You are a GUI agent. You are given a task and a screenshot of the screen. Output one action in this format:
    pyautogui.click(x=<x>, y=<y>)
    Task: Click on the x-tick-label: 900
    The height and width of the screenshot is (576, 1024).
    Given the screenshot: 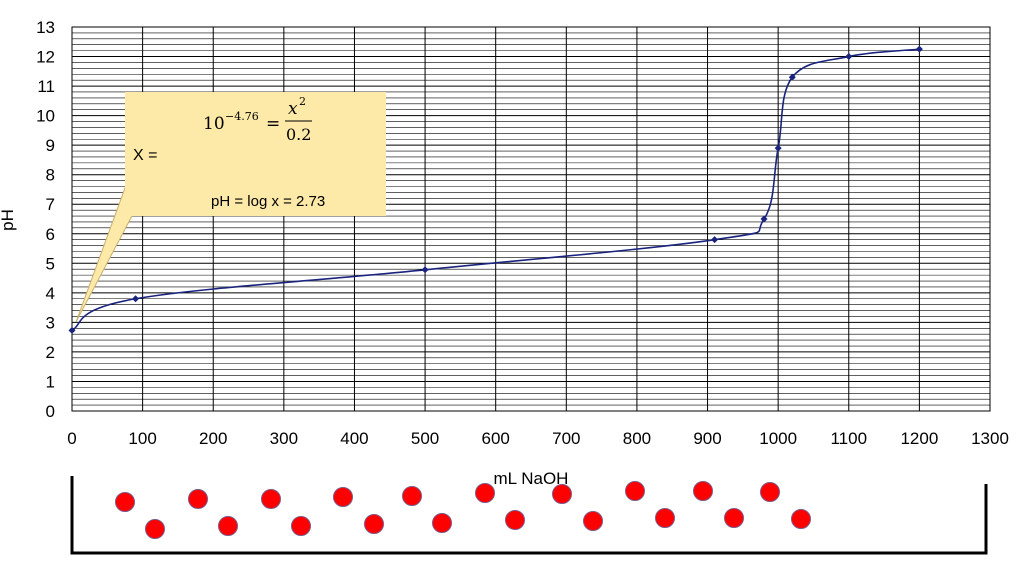 What is the action you would take?
    pyautogui.click(x=707, y=438)
    